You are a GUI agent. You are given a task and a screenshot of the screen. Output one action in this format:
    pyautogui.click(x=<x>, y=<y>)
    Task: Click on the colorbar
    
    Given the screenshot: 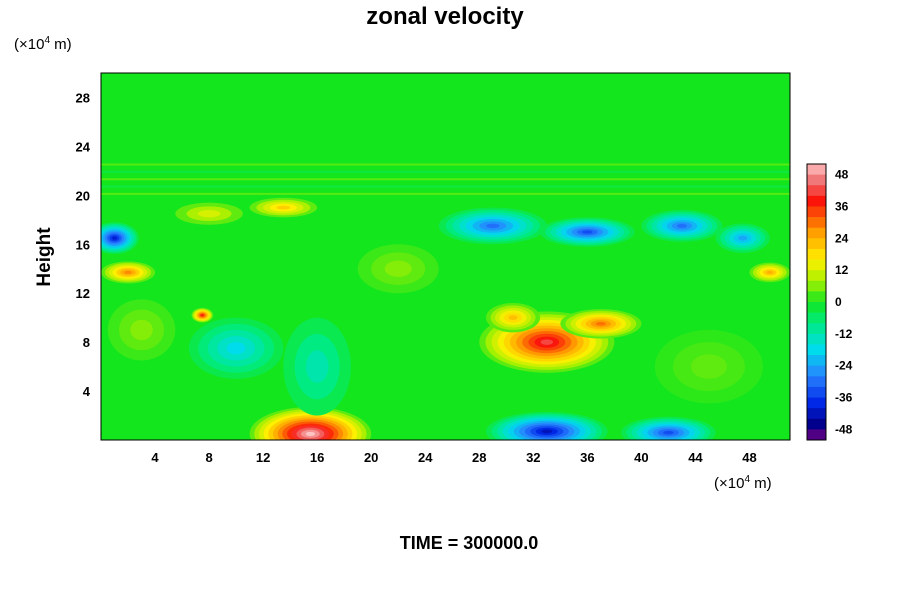 What is the action you would take?
    pyautogui.click(x=816, y=302)
    